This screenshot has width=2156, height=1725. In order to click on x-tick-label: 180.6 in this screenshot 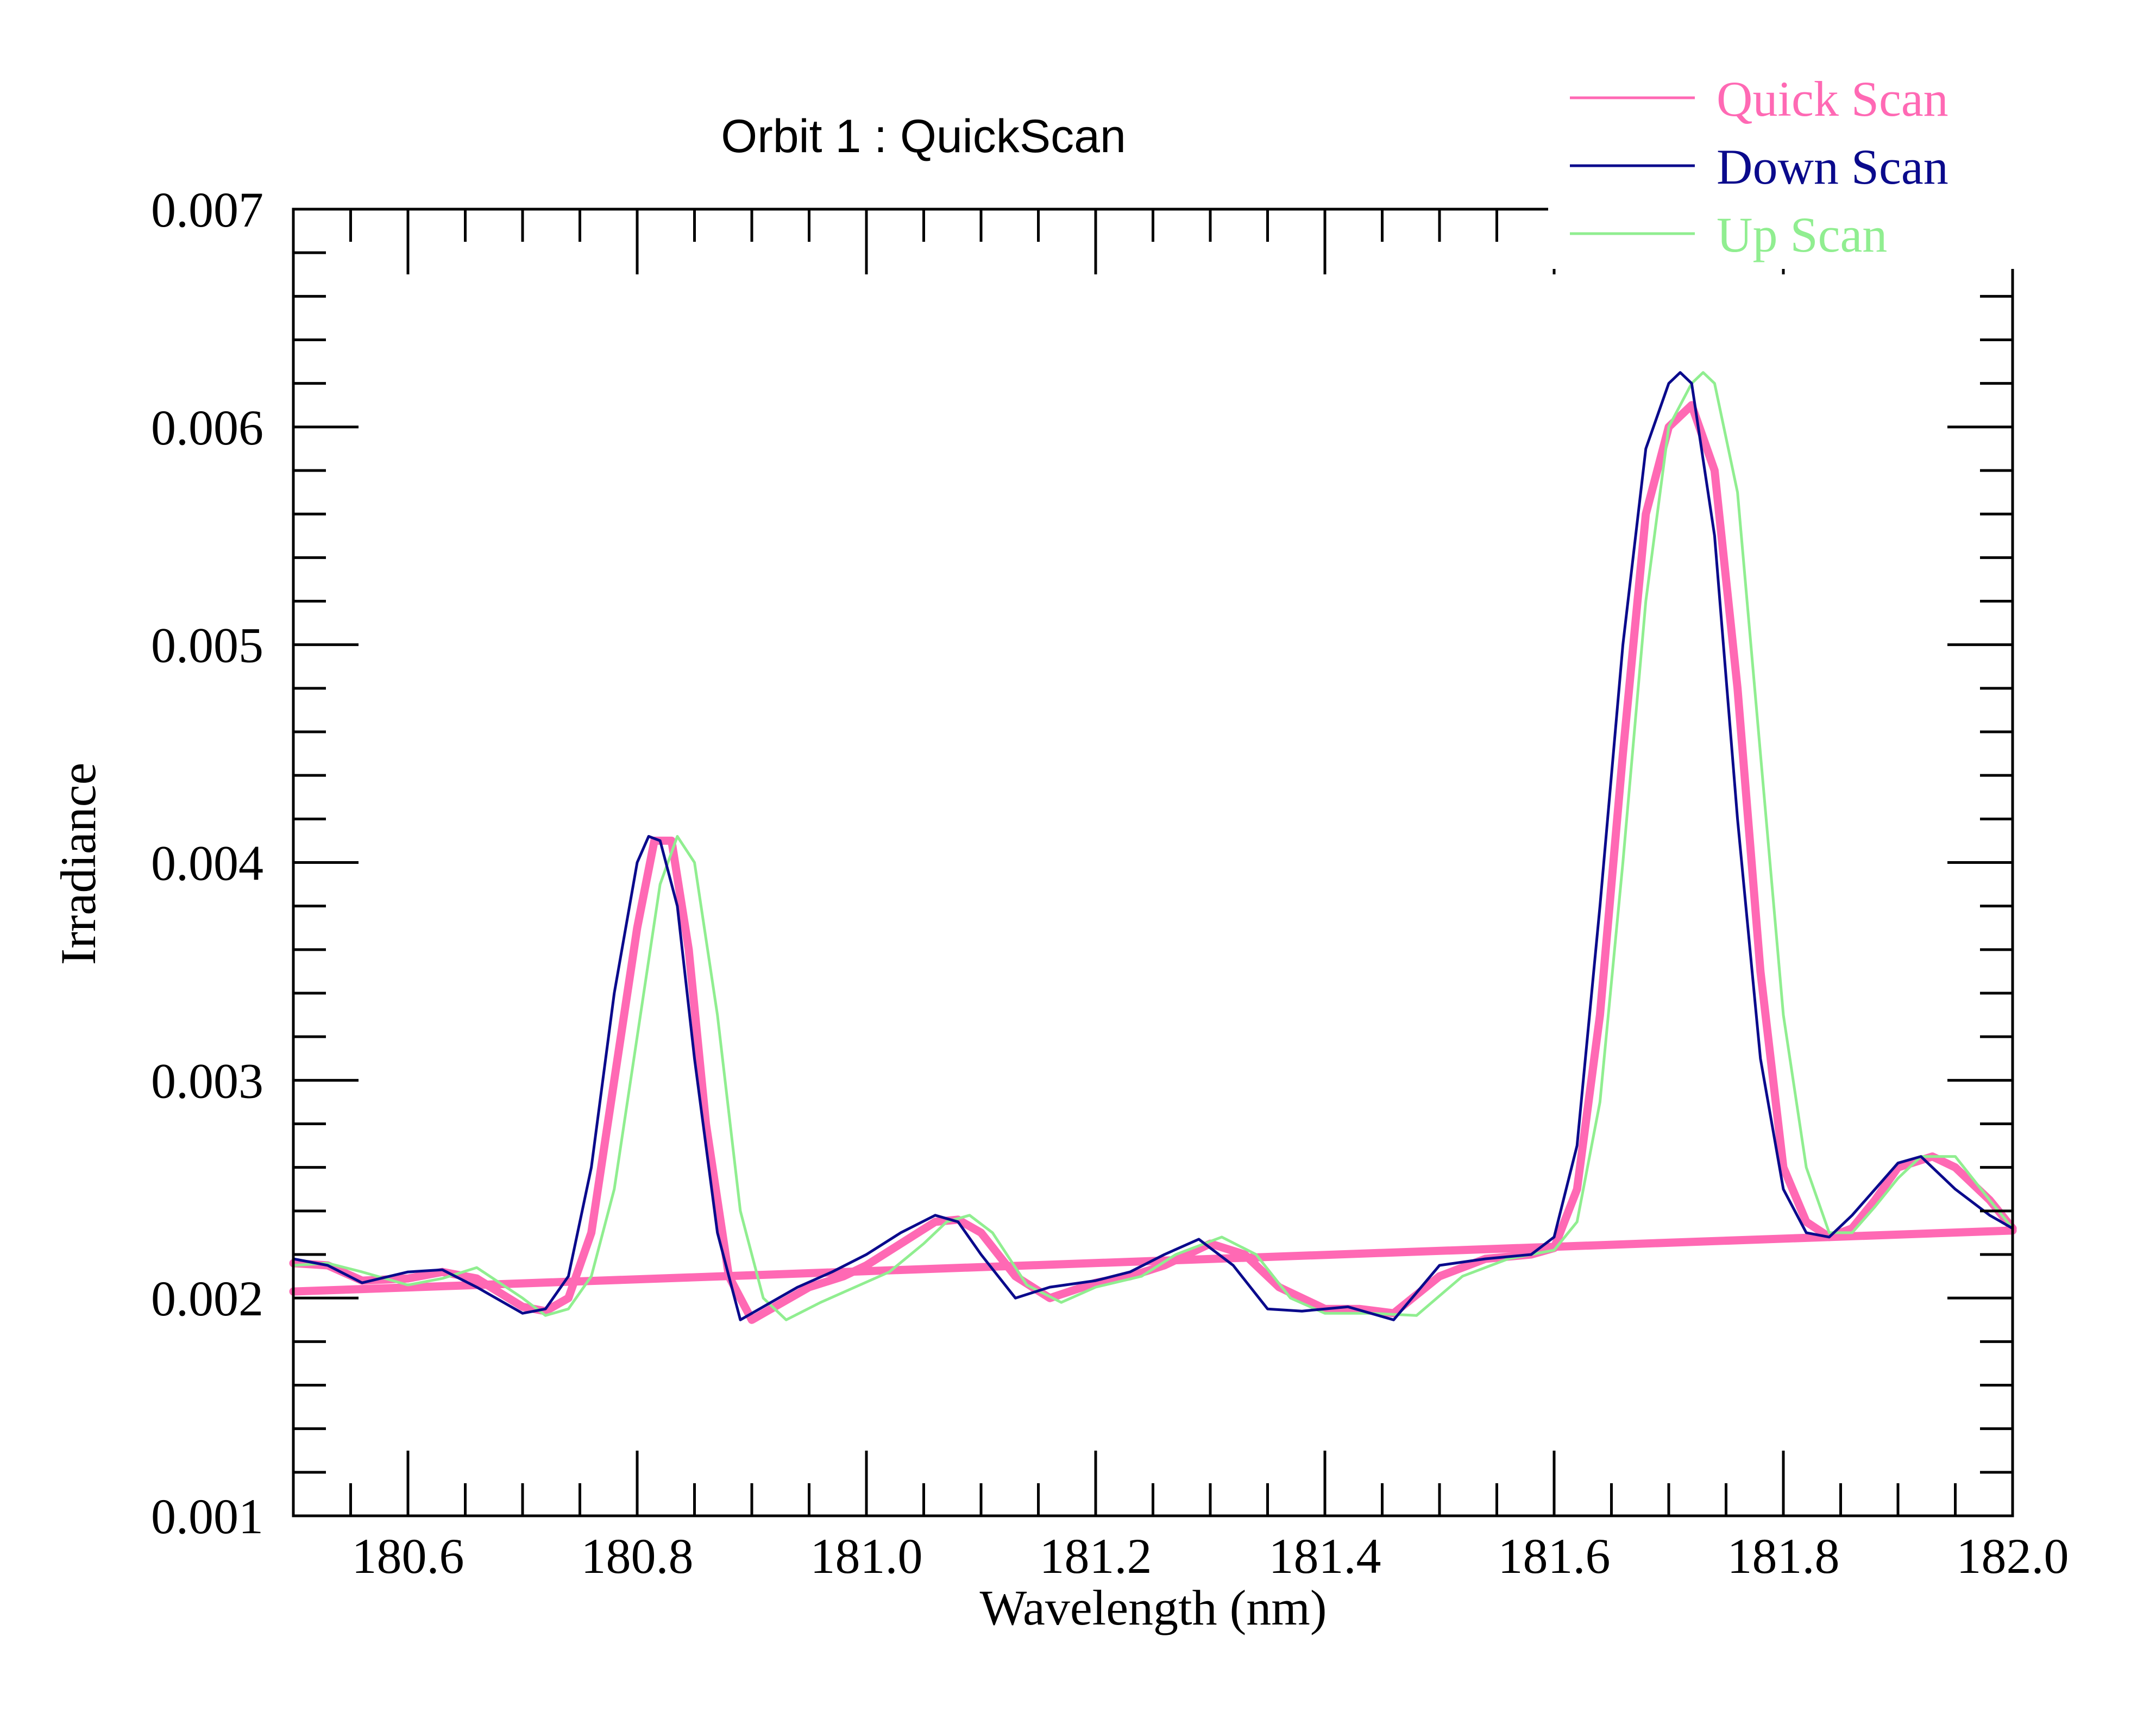, I will do `click(408, 1556)`.